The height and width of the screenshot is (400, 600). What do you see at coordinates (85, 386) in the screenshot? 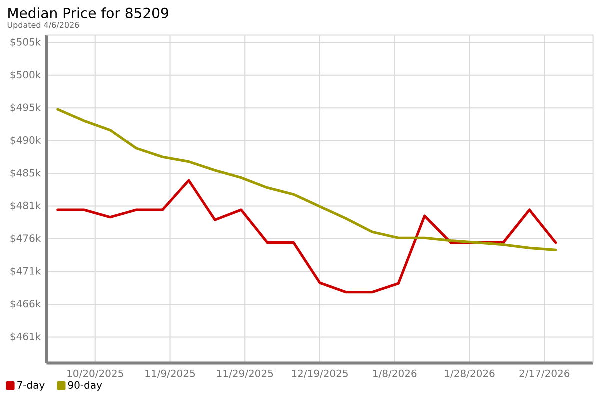
I see `legend-label: 90-day` at bounding box center [85, 386].